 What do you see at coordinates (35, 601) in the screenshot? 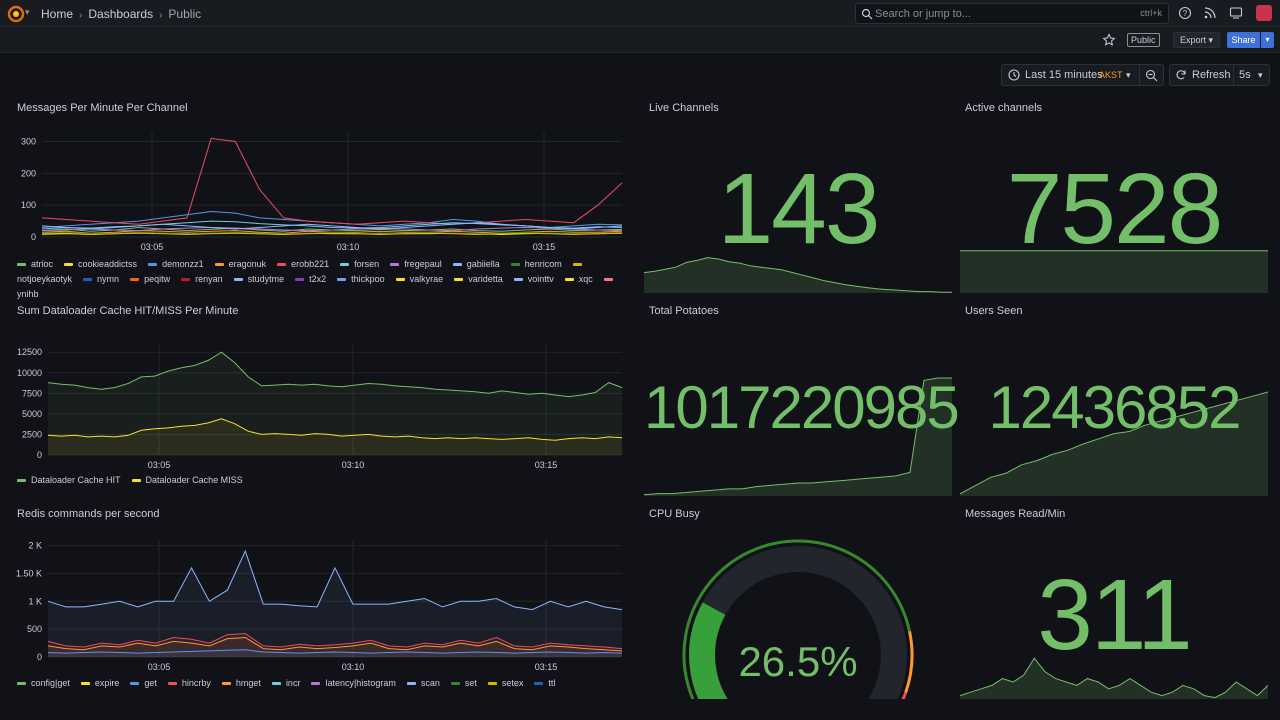
I see `y-tick-label: 1 K` at bounding box center [35, 601].